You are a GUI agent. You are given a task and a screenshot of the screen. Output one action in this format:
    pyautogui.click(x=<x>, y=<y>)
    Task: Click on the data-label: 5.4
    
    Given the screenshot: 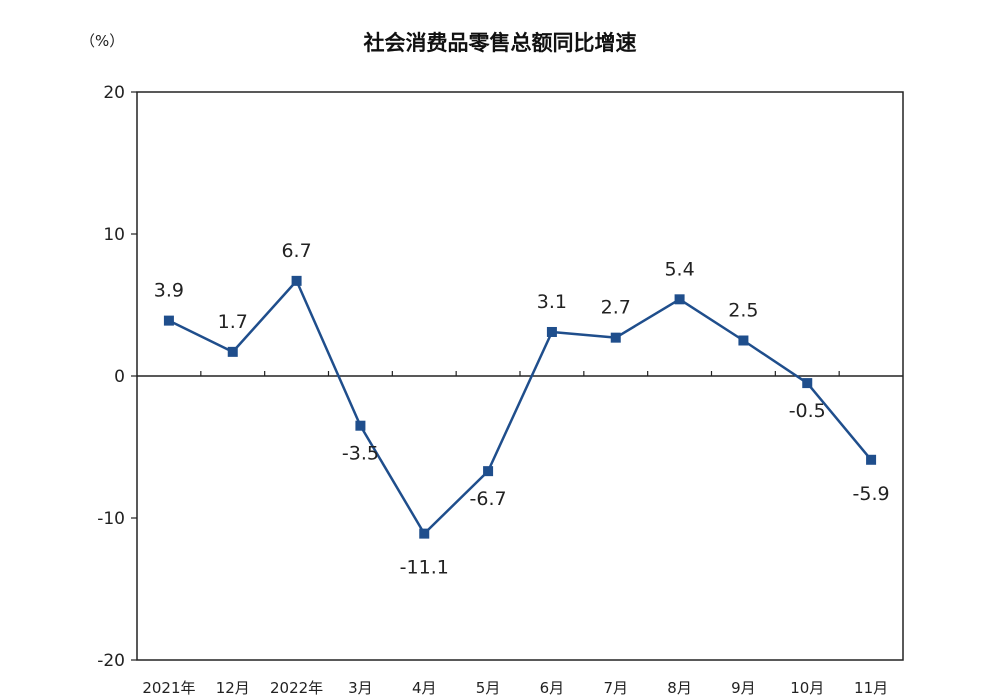 What is the action you would take?
    pyautogui.click(x=679, y=269)
    